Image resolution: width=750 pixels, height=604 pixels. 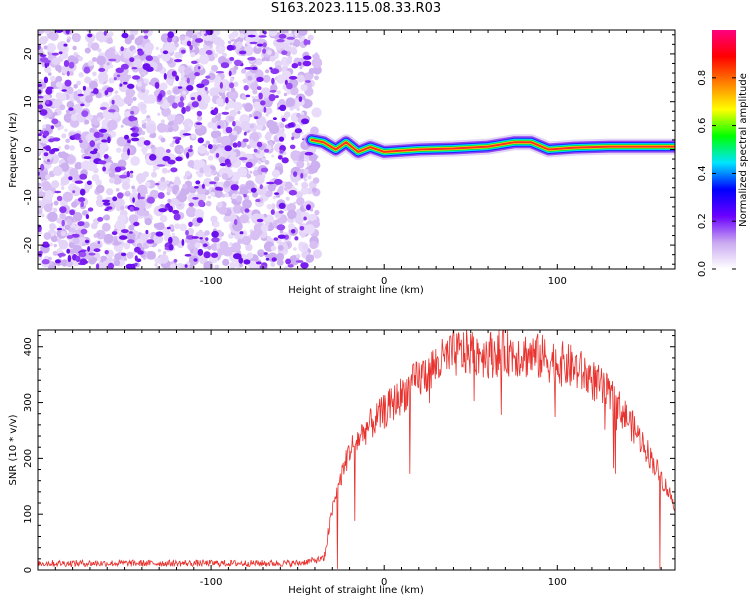 I want to click on y-tick-label: 20, so click(x=28, y=54).